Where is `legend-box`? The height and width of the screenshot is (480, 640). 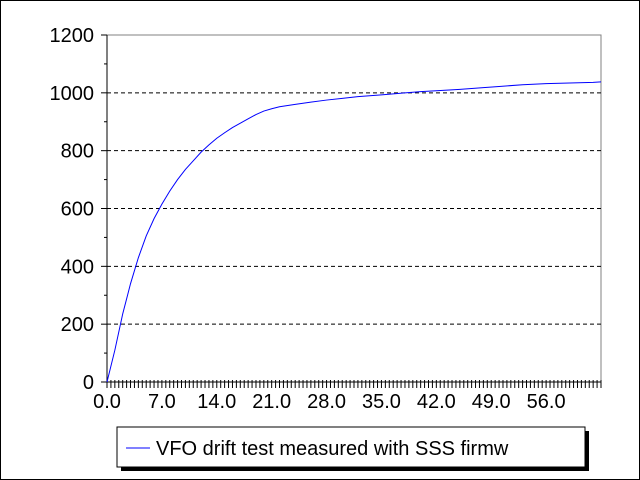 legend-box is located at coordinates (351, 447).